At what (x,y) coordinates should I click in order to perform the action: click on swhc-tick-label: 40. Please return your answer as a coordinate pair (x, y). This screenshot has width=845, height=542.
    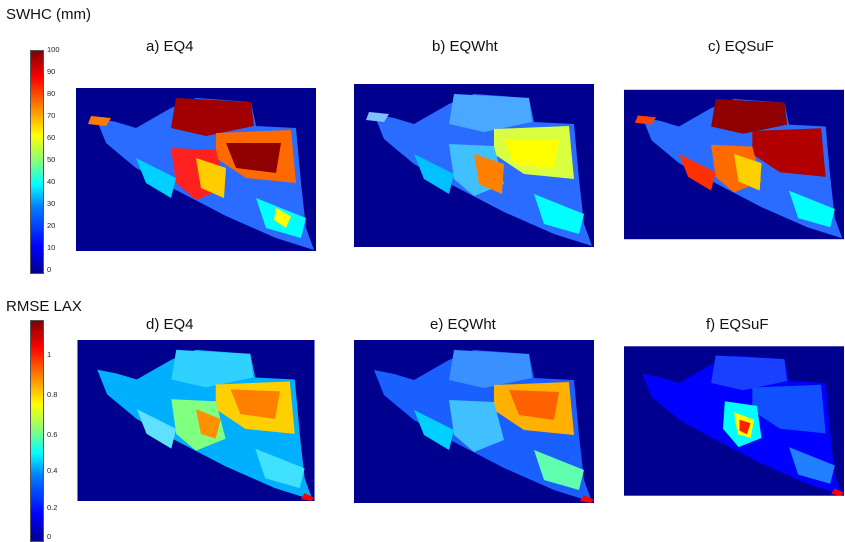
    Looking at the image, I should click on (51, 181).